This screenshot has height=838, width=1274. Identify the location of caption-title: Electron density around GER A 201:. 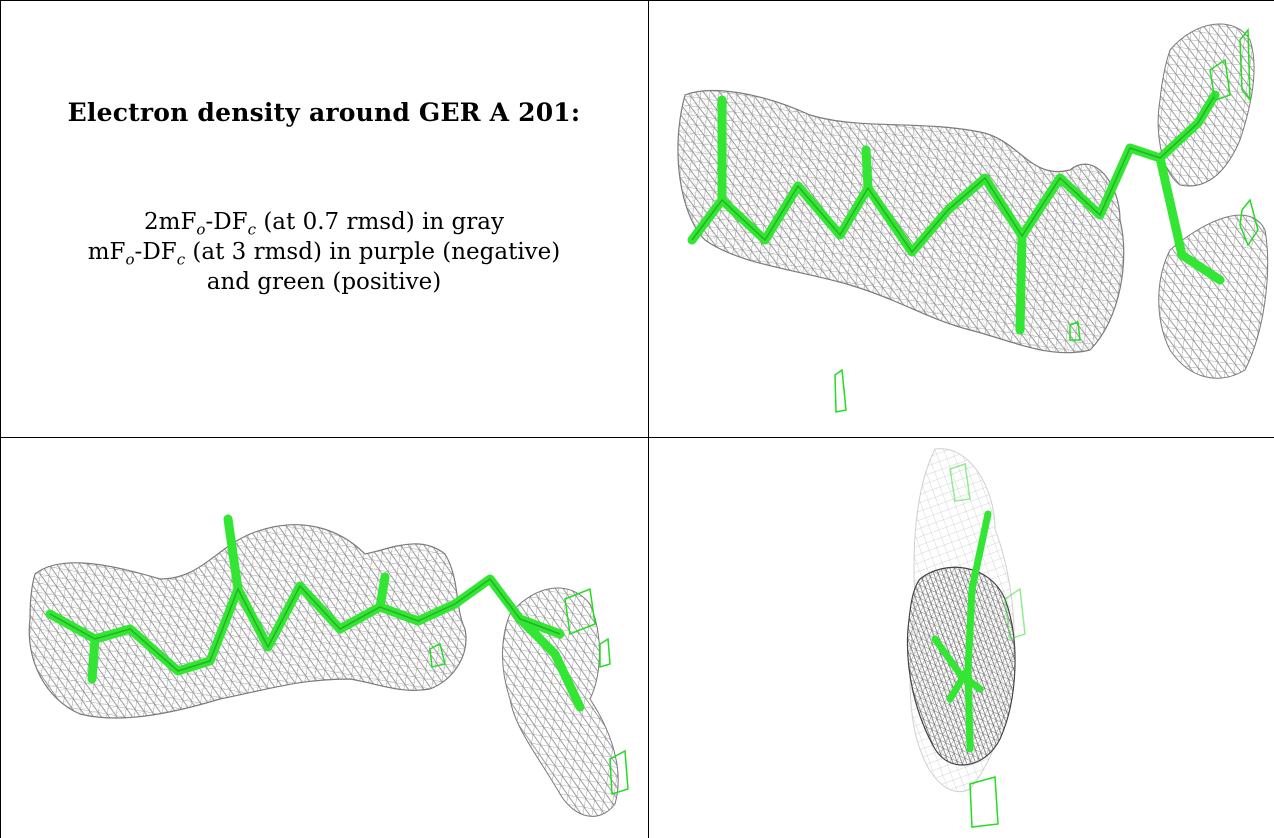
(324, 112).